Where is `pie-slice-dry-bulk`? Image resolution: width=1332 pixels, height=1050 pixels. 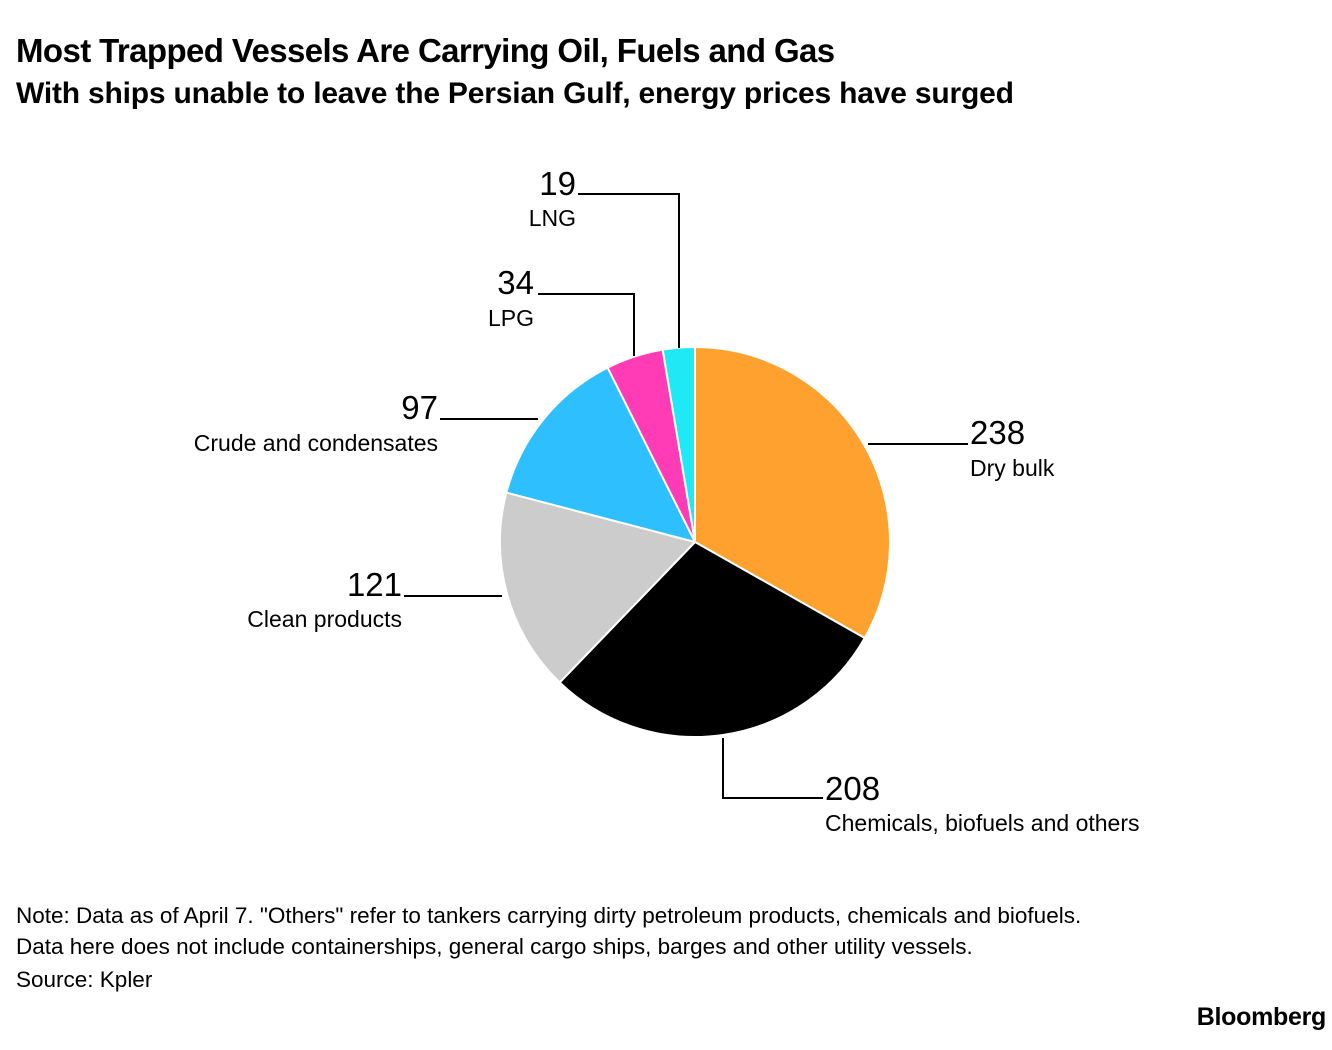 pie-slice-dry-bulk is located at coordinates (792, 493).